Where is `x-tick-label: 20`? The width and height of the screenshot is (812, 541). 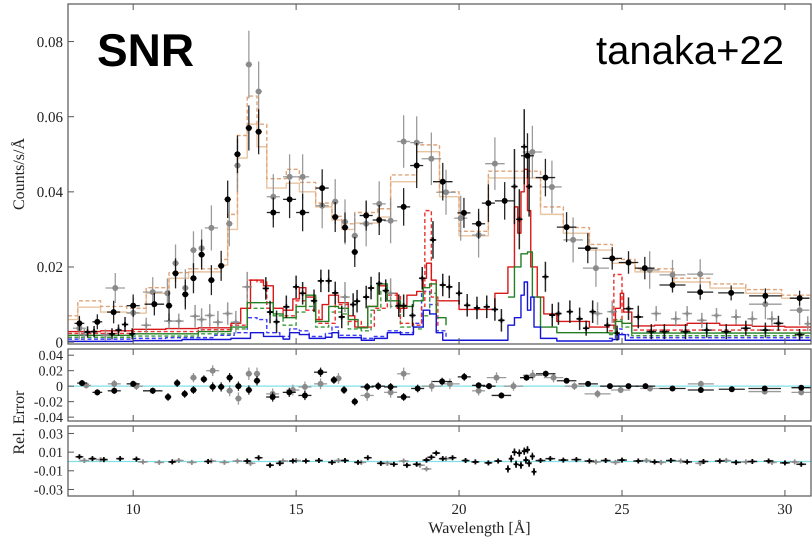 x-tick-label: 20 is located at coordinates (459, 510).